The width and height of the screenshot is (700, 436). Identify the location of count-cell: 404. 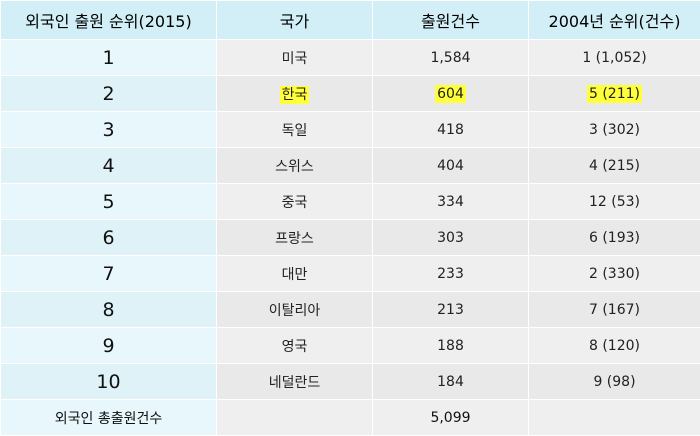
(451, 166).